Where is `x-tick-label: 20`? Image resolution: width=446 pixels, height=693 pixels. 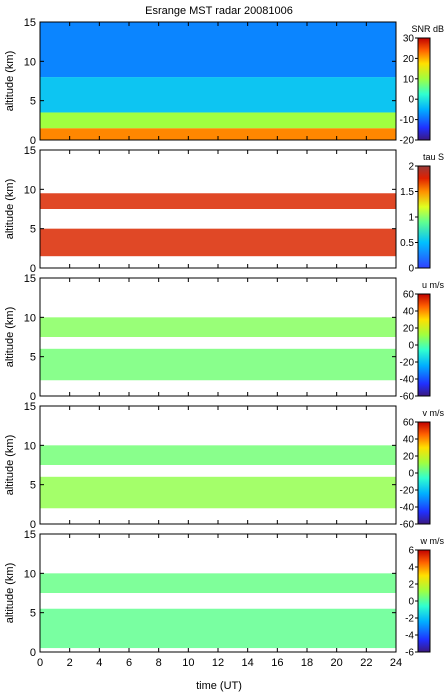
x-tick-label: 20 is located at coordinates (337, 663).